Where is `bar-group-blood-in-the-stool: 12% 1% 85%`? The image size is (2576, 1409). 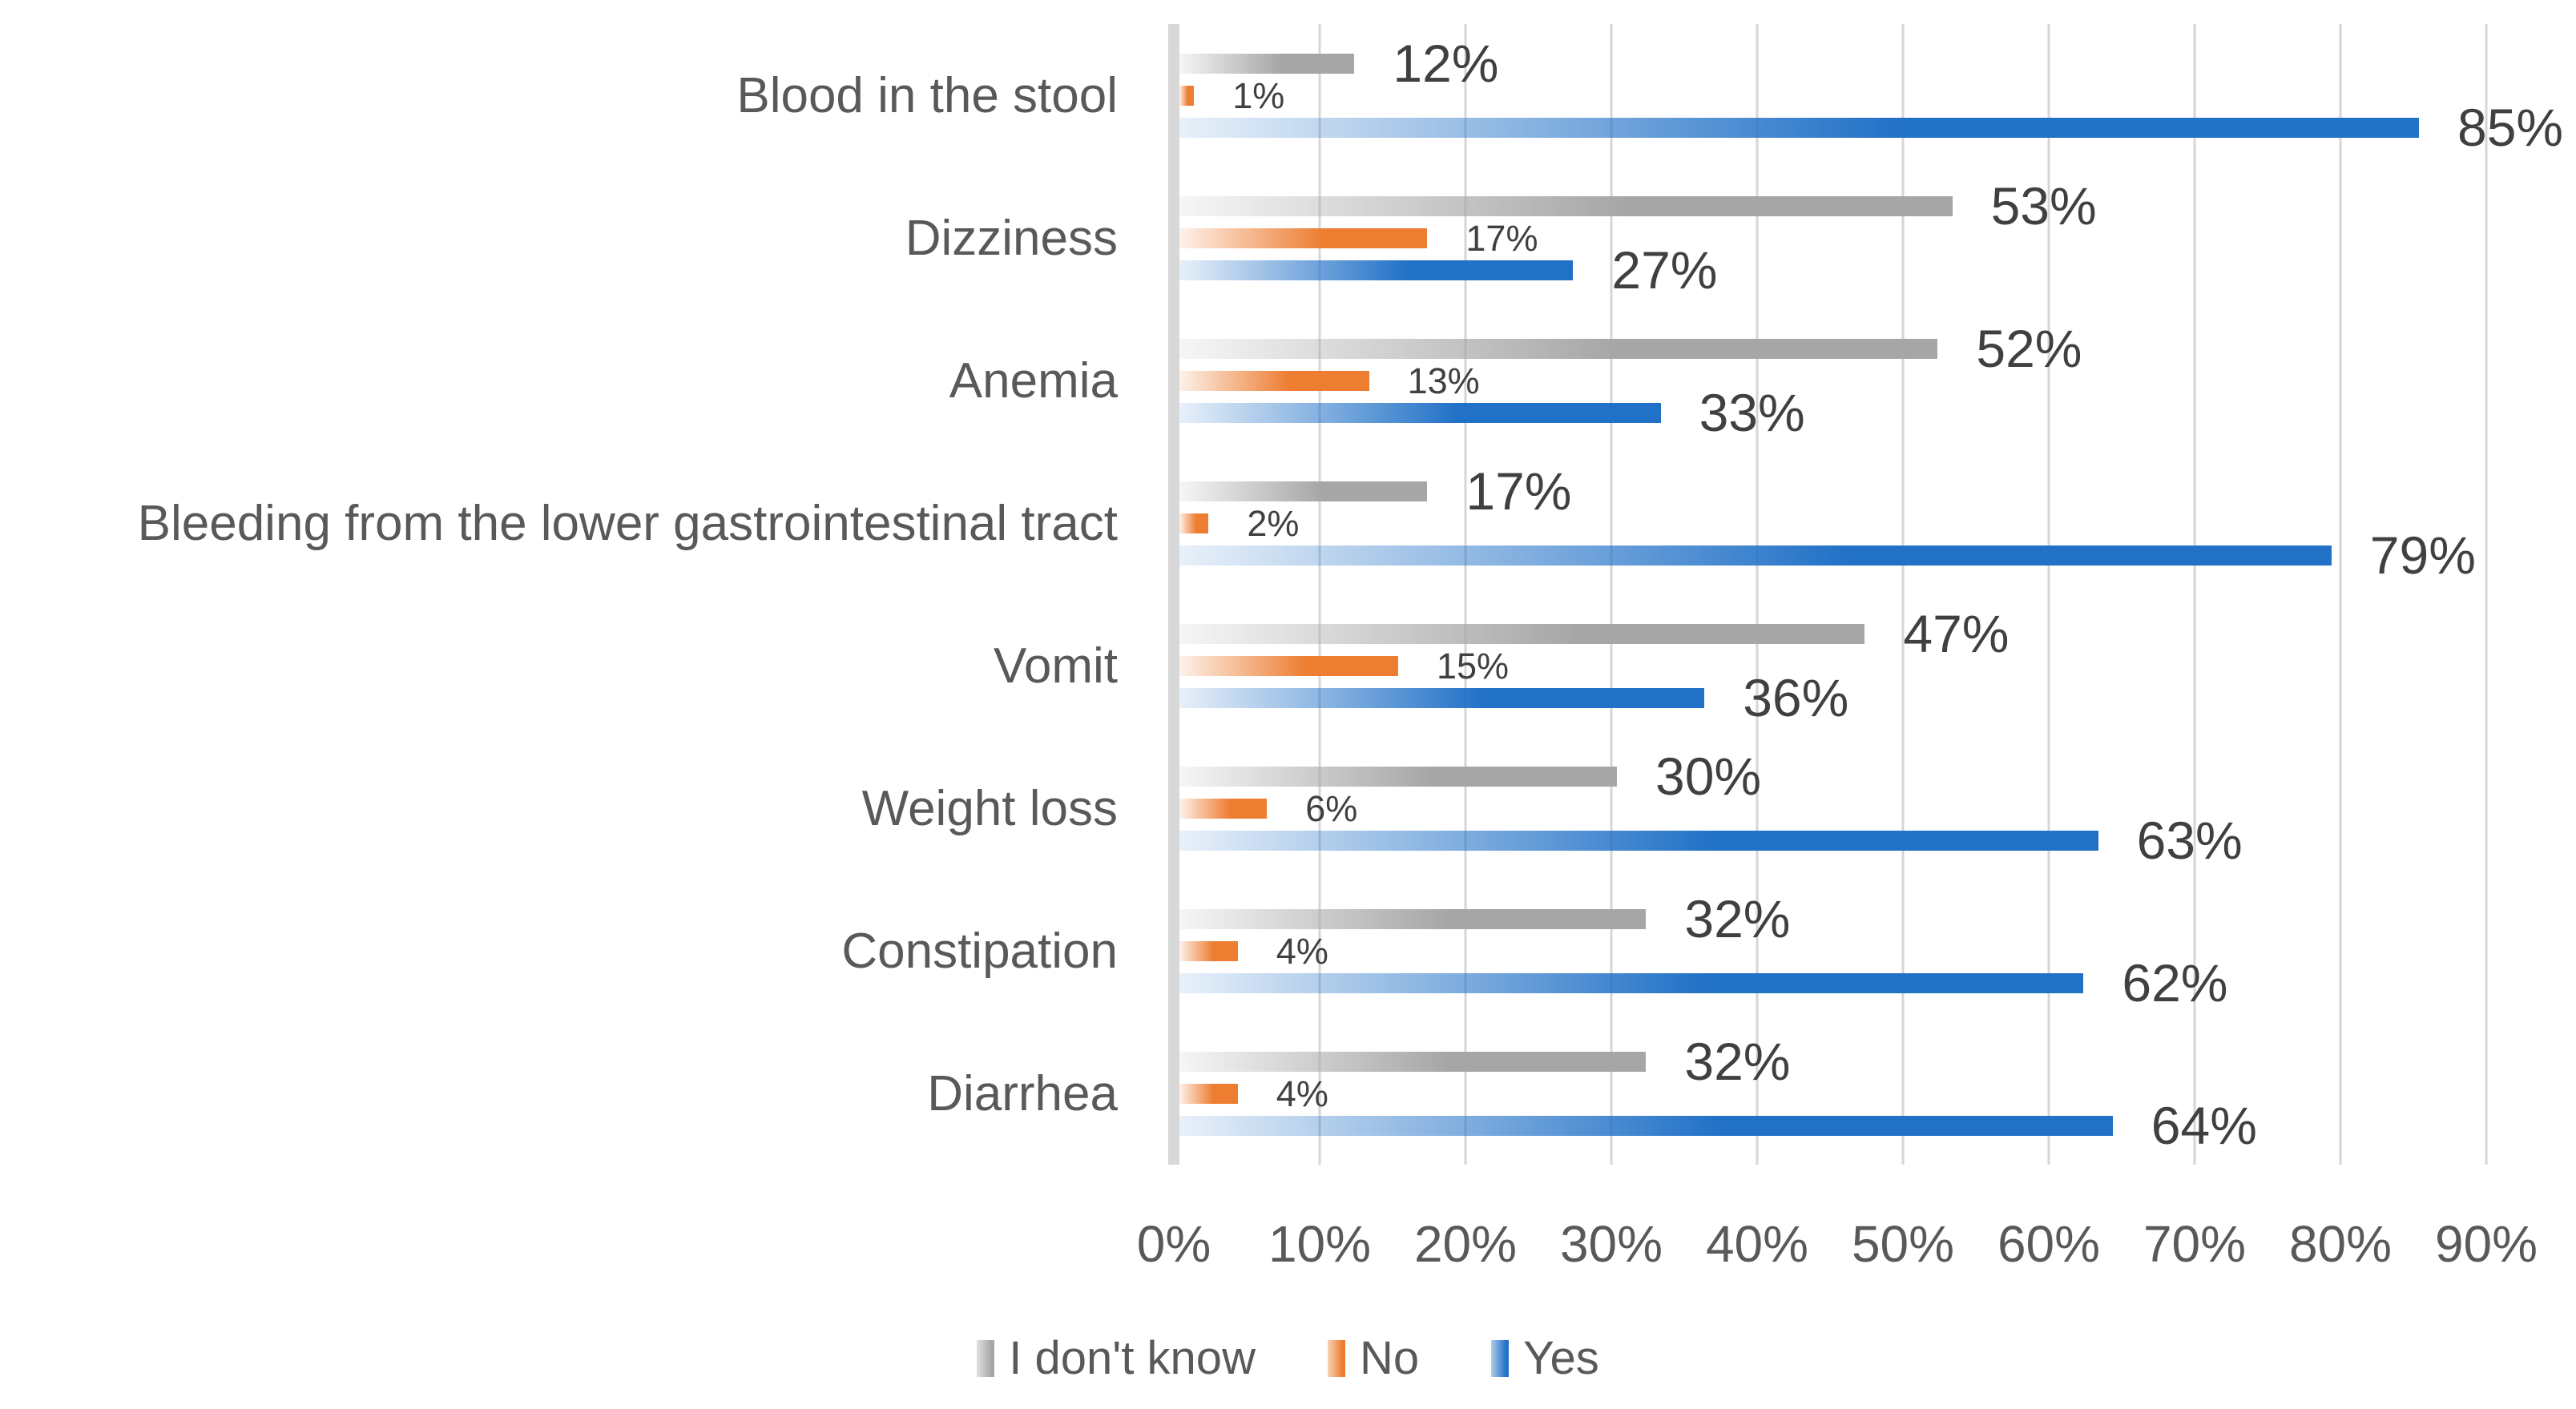
bar-group-blood-in-the-stool: 12% 1% 85% is located at coordinates (1871, 95).